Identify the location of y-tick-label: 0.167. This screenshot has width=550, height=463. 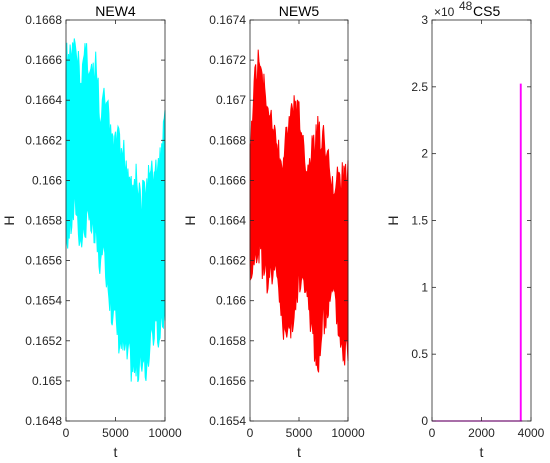
(231, 100).